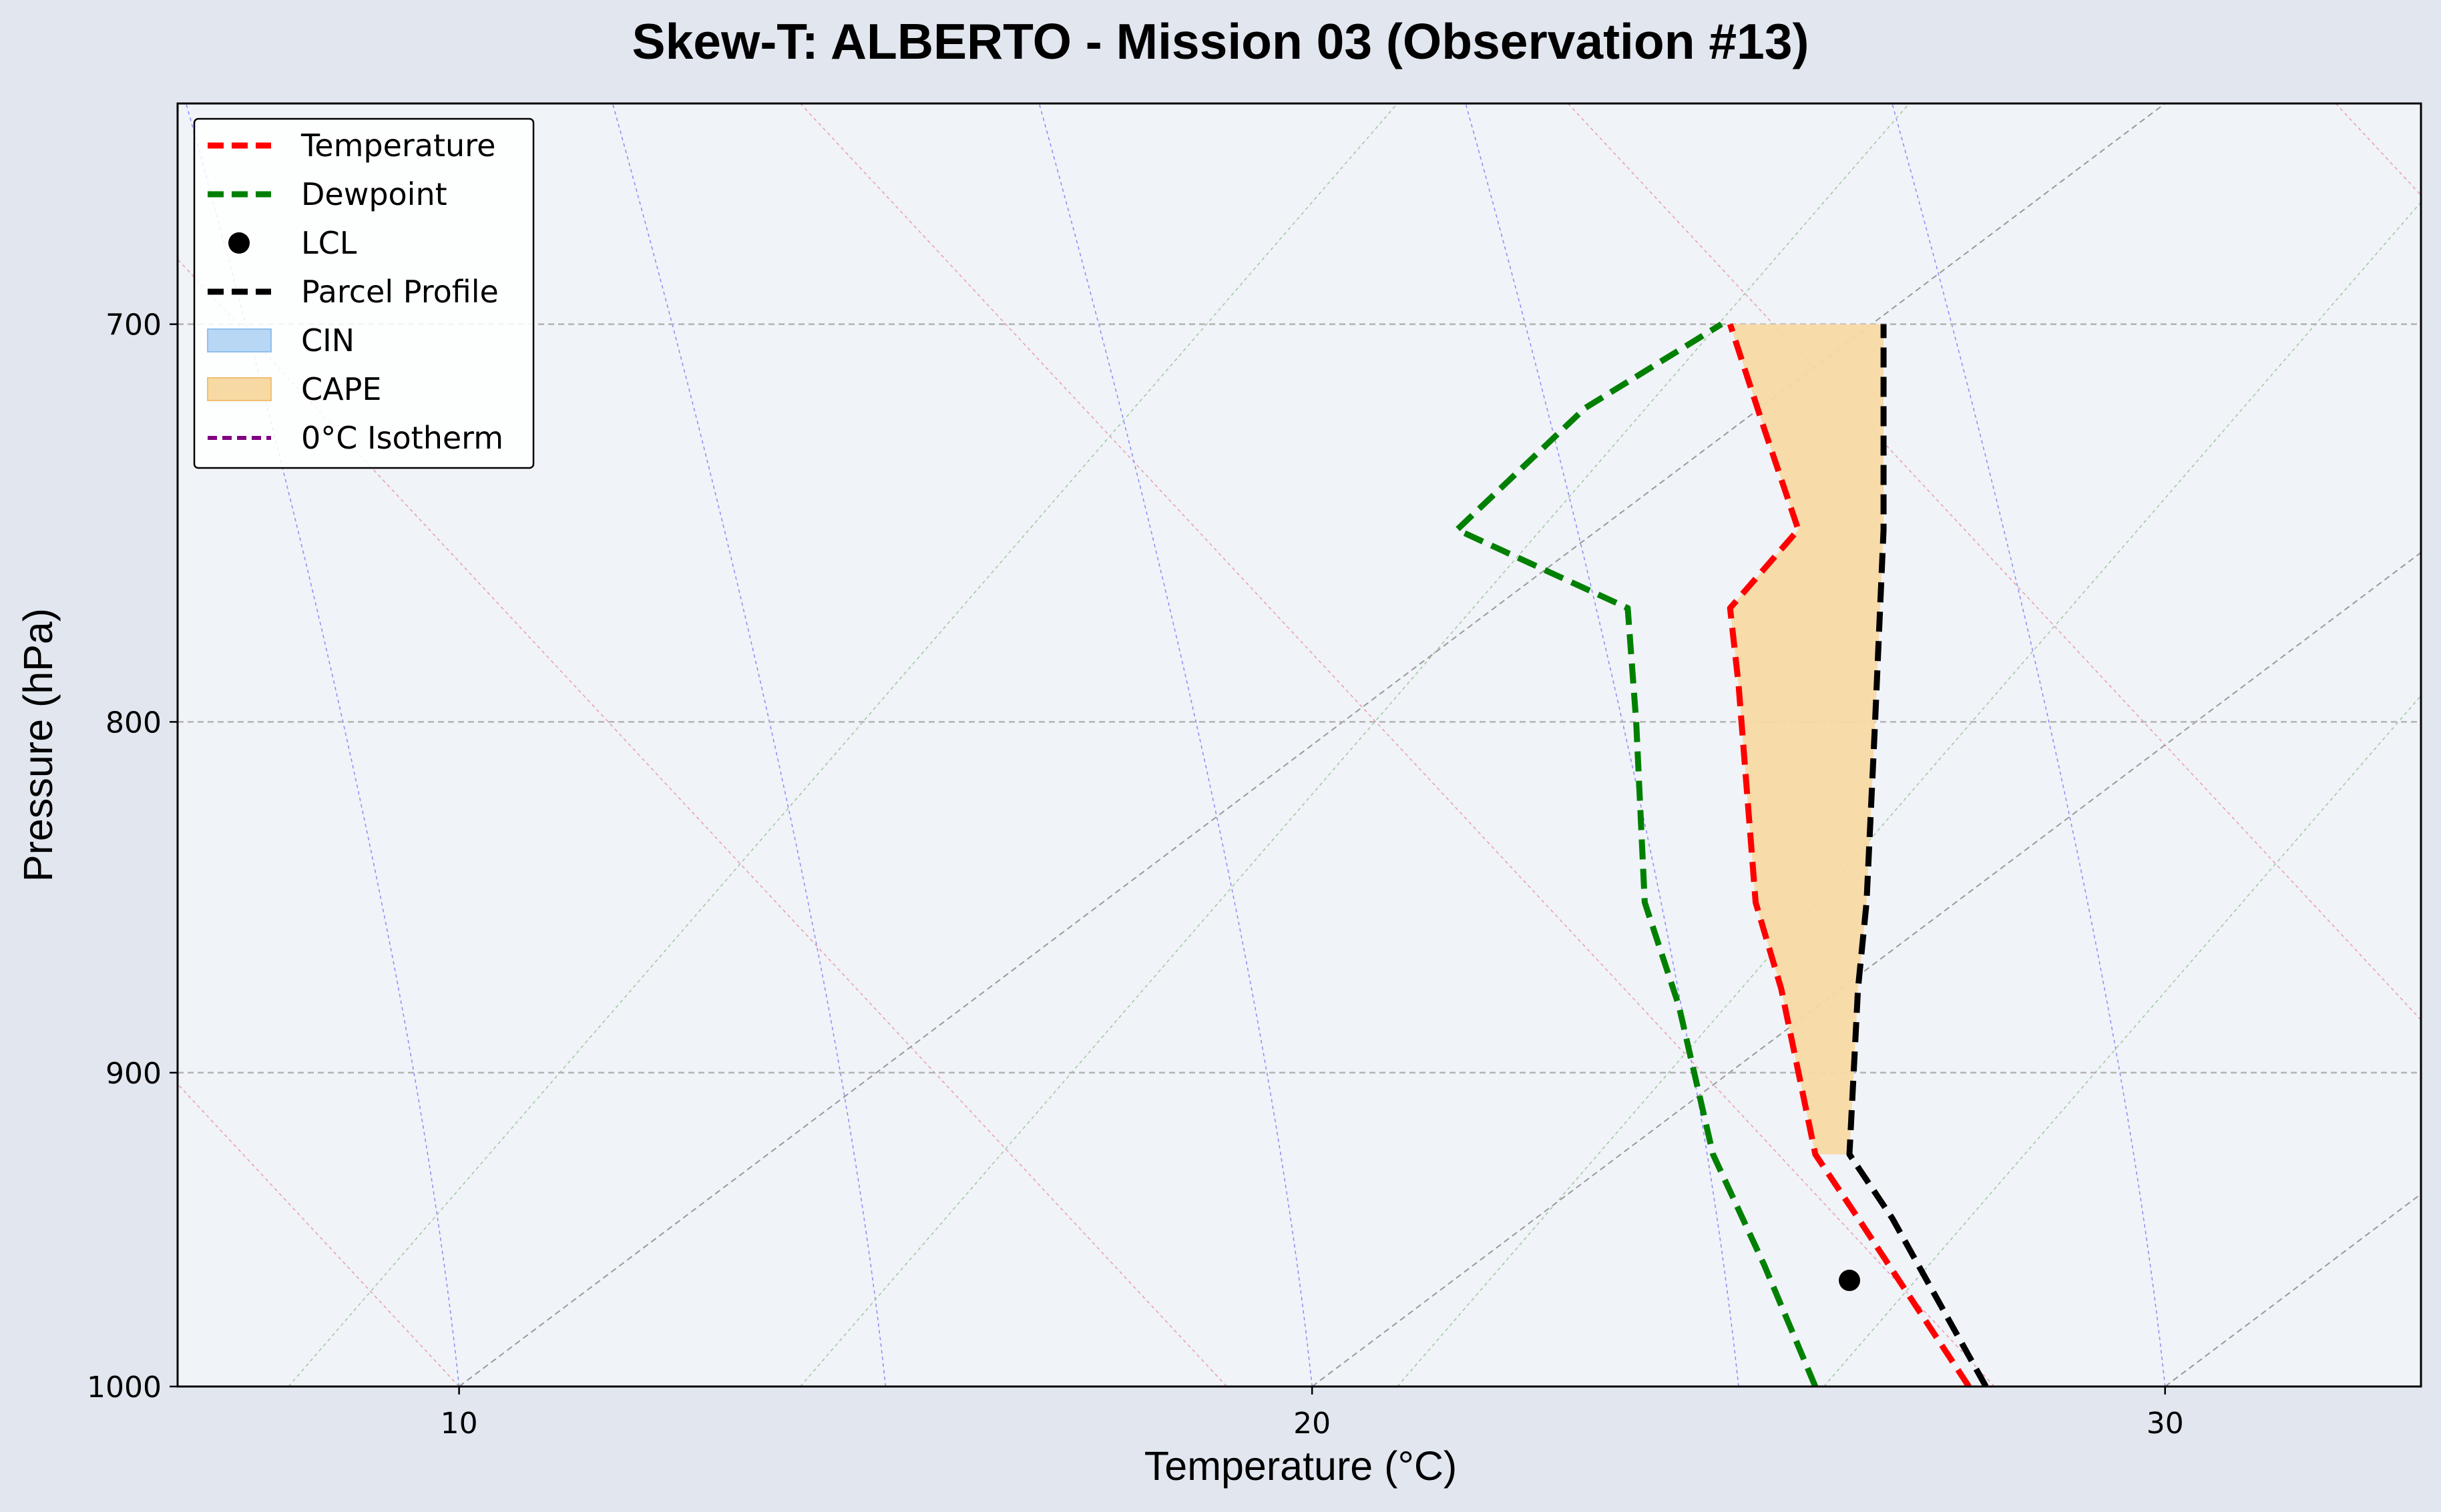 Image resolution: width=2441 pixels, height=1512 pixels. Describe the element at coordinates (133, 325) in the screenshot. I see `y-tick-label: 700` at that location.